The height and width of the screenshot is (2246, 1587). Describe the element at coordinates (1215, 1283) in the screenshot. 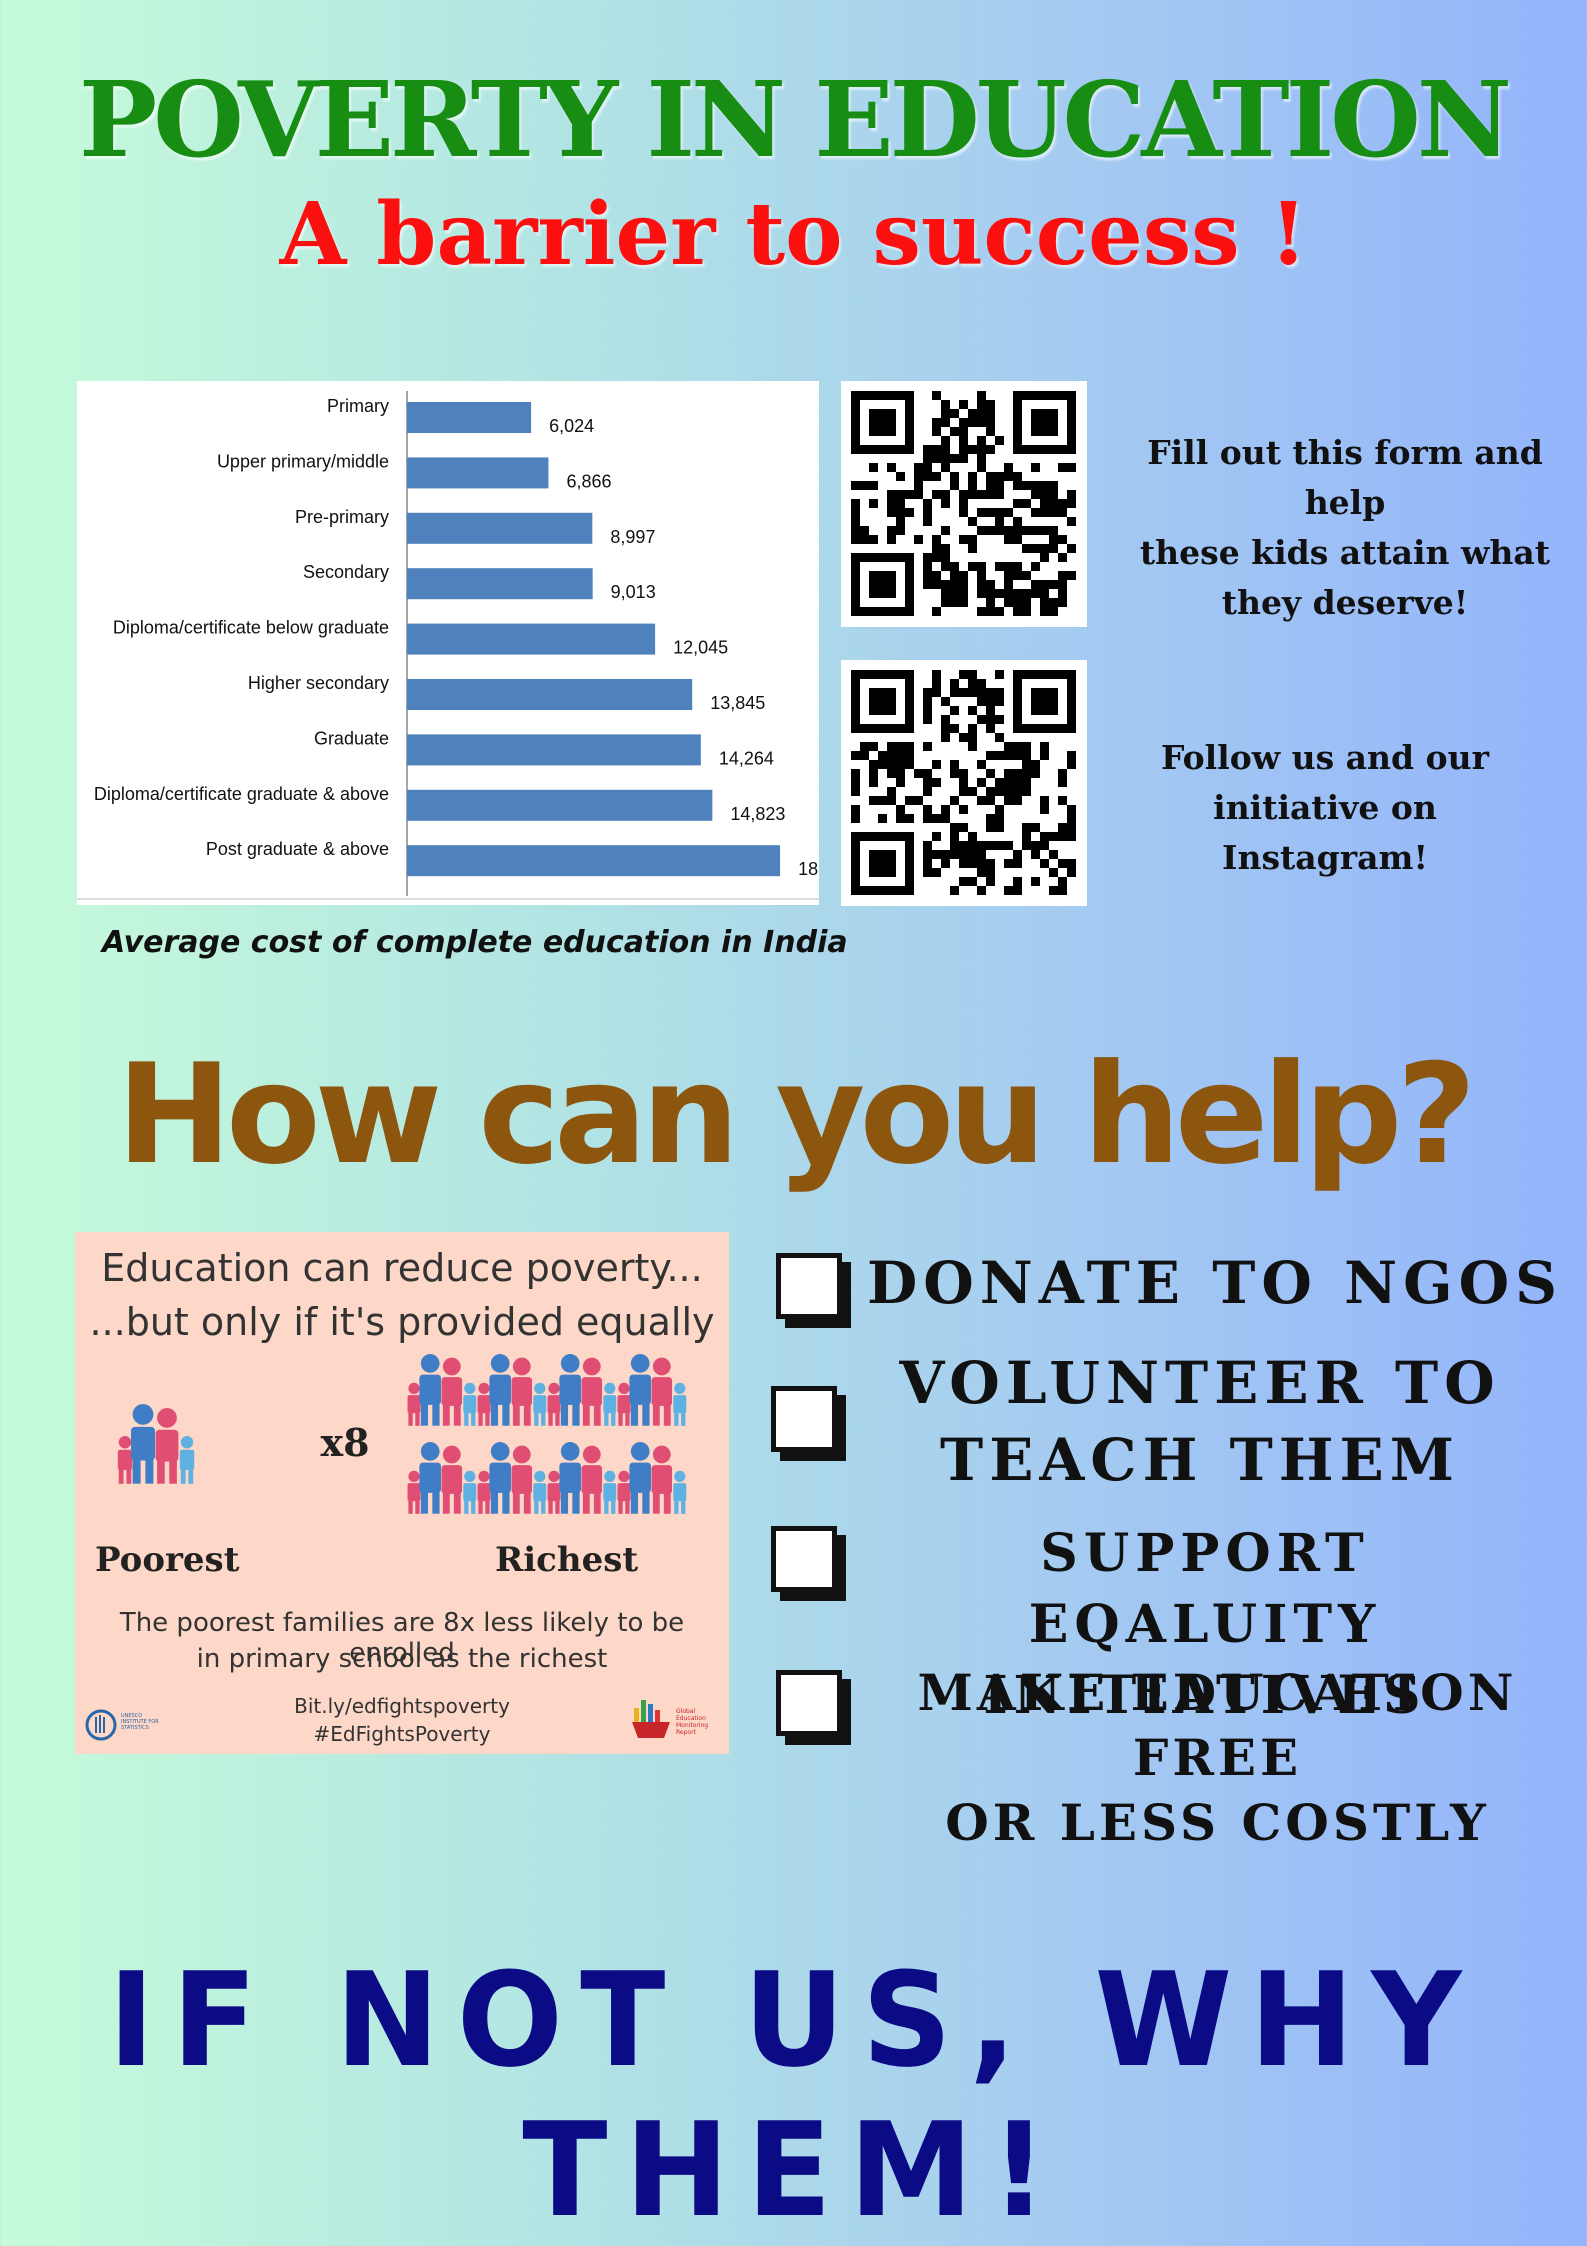

I see `help-item-line: DONATE TO NGOS` at that location.